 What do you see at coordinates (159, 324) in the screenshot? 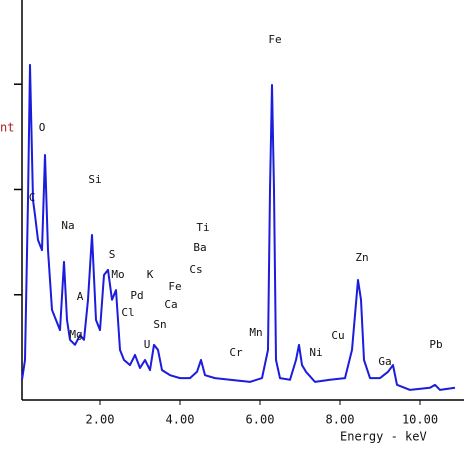
I see `element-label: Sn` at bounding box center [159, 324].